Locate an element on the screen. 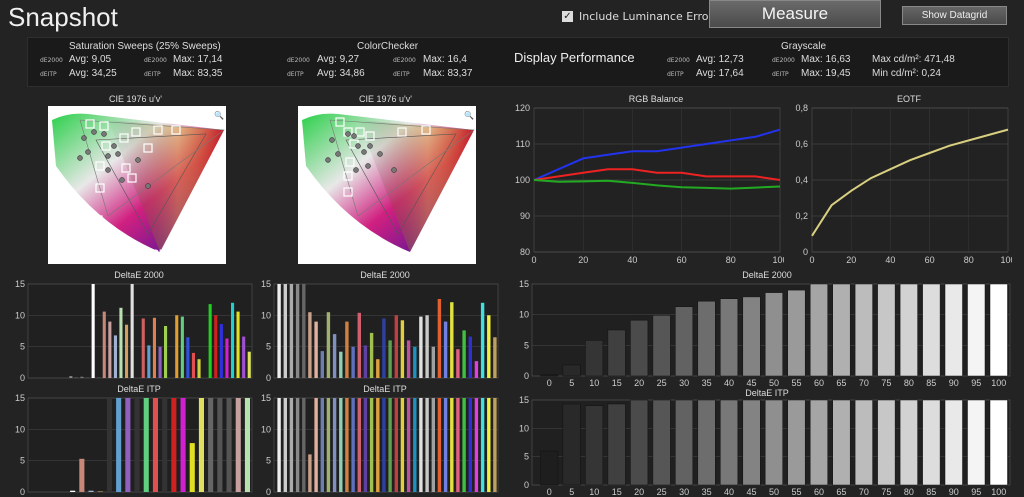  show-datagrid-button: Show Datagrid is located at coordinates (954, 15).